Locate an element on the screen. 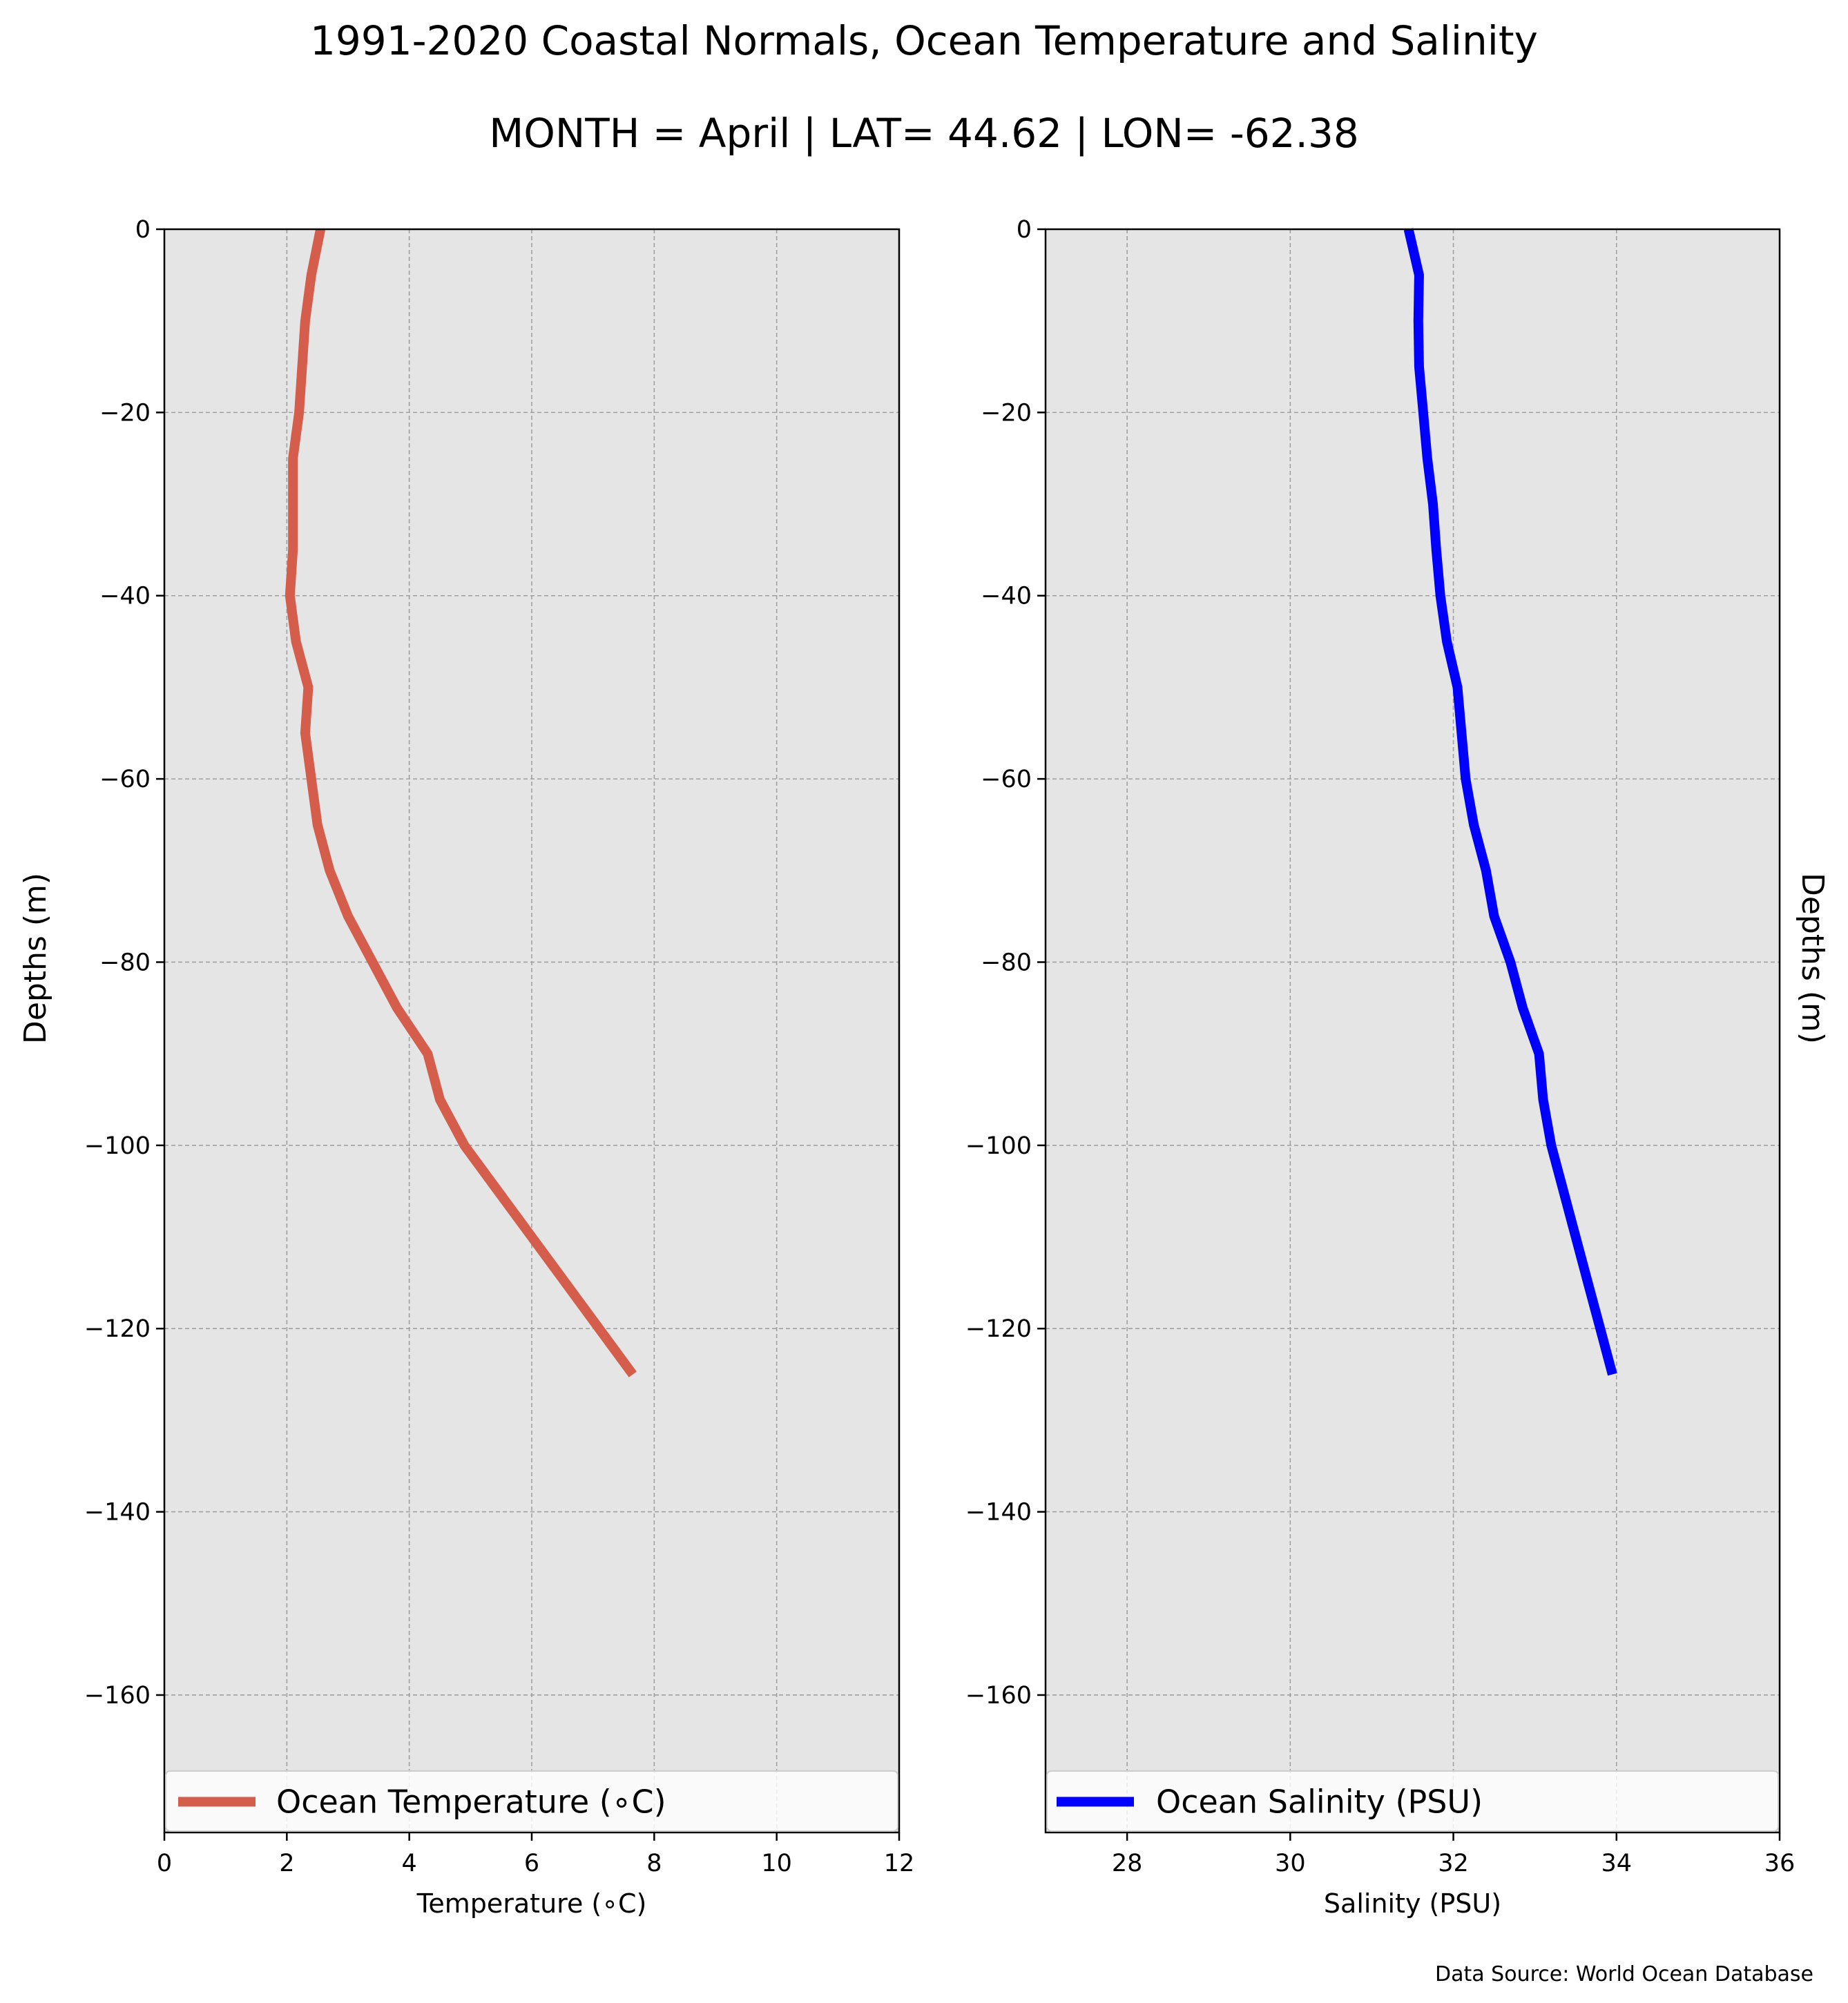  temperature-x-tick-label: 12 is located at coordinates (899, 1863).